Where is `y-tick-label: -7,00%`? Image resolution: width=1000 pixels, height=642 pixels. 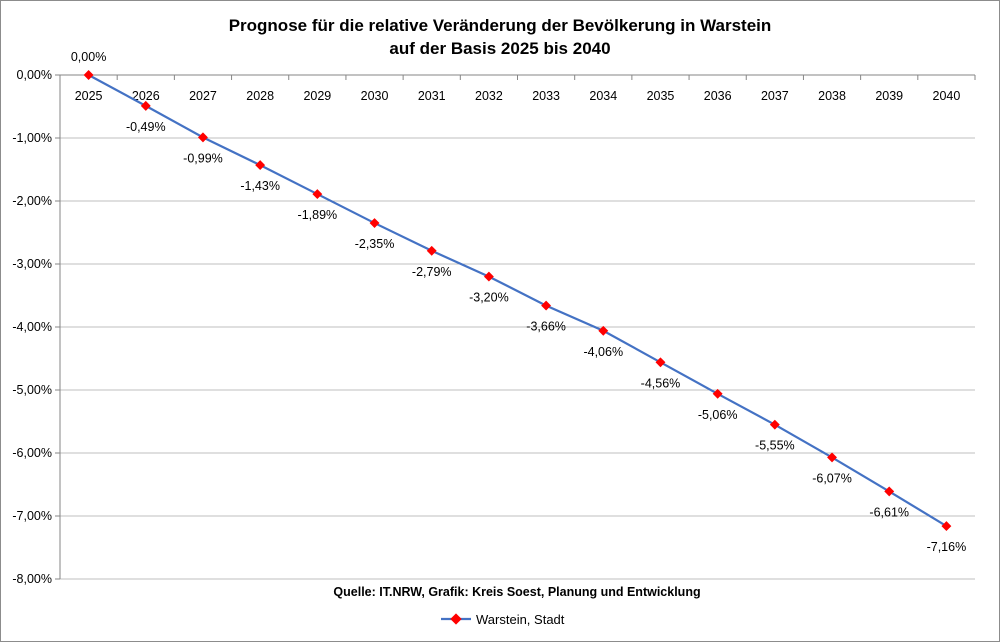 y-tick-label: -7,00% is located at coordinates (32, 516).